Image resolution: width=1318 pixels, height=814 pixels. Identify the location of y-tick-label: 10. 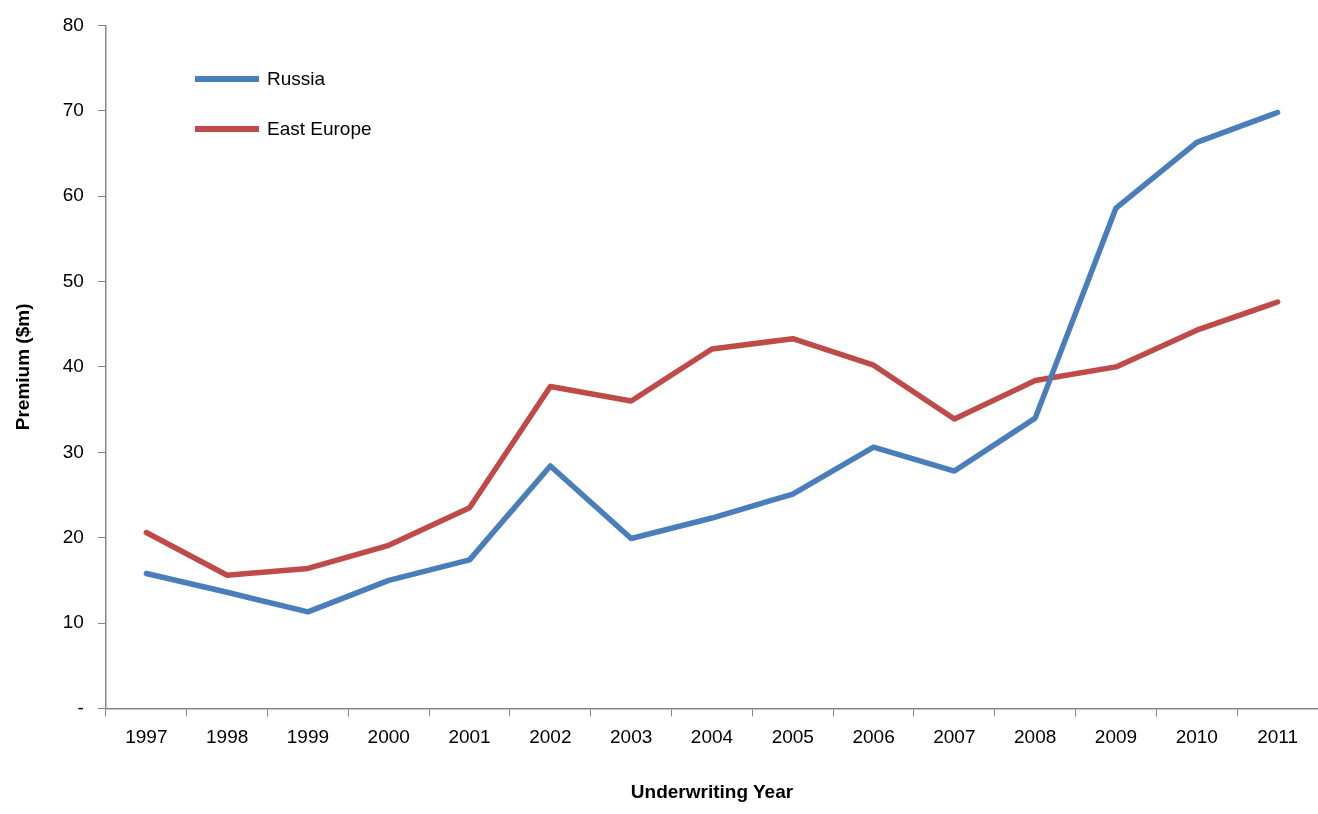
(73, 622).